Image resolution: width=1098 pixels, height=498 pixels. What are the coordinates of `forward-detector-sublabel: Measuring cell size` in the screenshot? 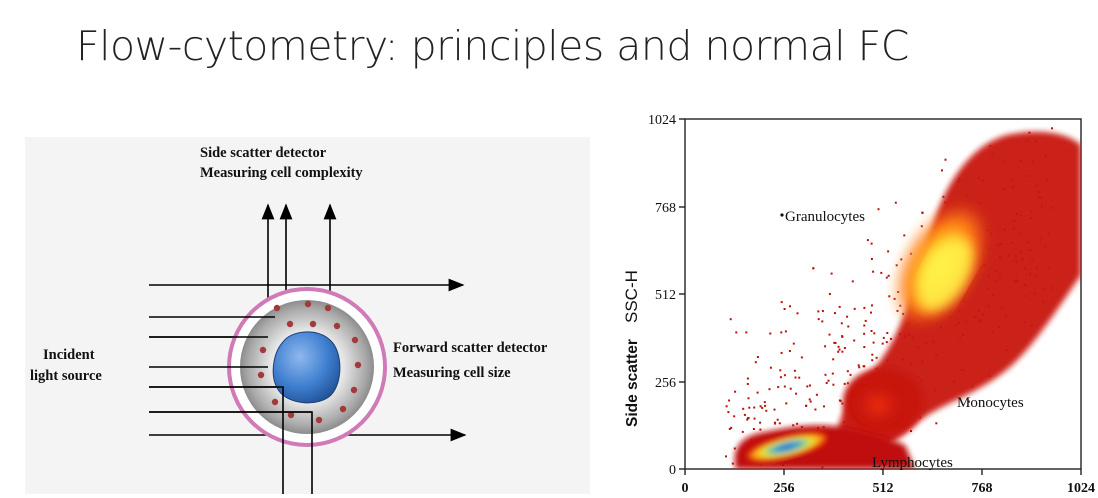 It's located at (452, 373).